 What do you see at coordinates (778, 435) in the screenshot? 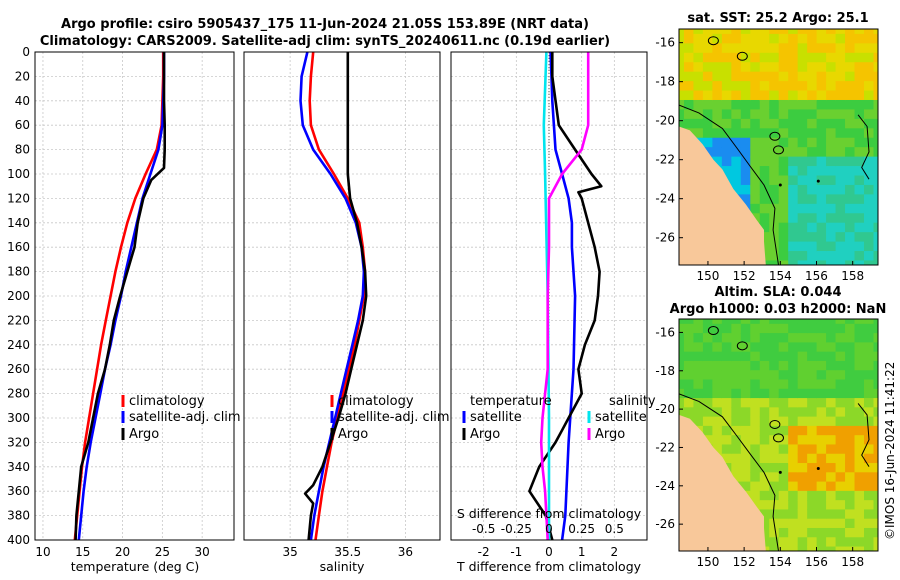
I see `sla-map` at bounding box center [778, 435].